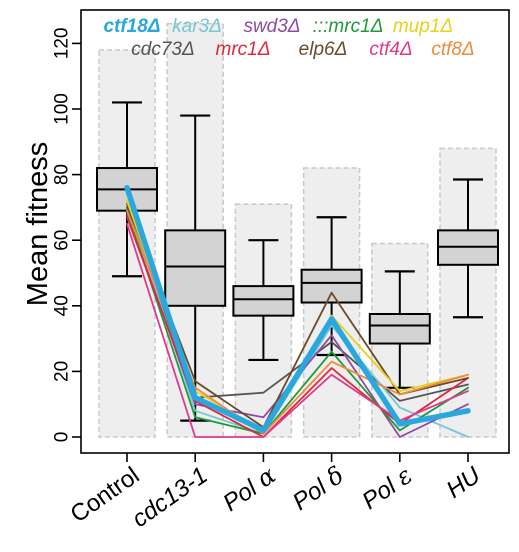 The height and width of the screenshot is (552, 519). What do you see at coordinates (452, 49) in the screenshot?
I see `legend-entry: ctf8Δ` at bounding box center [452, 49].